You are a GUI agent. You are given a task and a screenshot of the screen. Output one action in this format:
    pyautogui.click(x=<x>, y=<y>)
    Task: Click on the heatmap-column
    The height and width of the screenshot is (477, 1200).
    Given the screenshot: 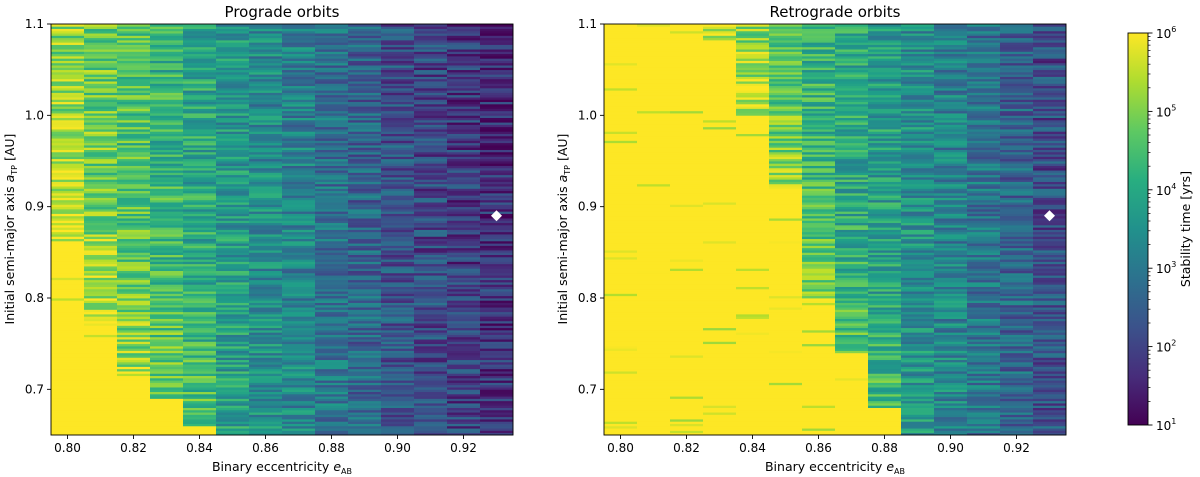 What is the action you would take?
    pyautogui.click(x=621, y=230)
    